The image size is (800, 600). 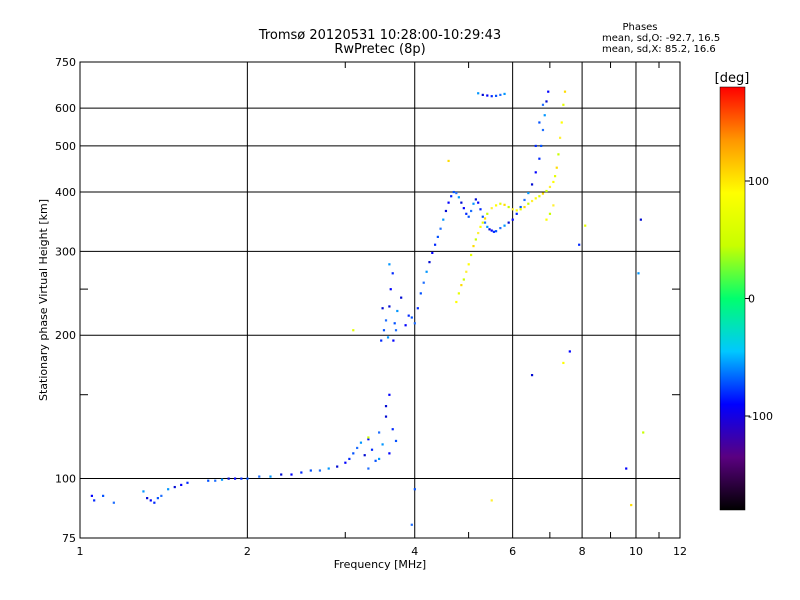 What do you see at coordinates (65, 335) in the screenshot?
I see `y-tick-label: 200` at bounding box center [65, 335].